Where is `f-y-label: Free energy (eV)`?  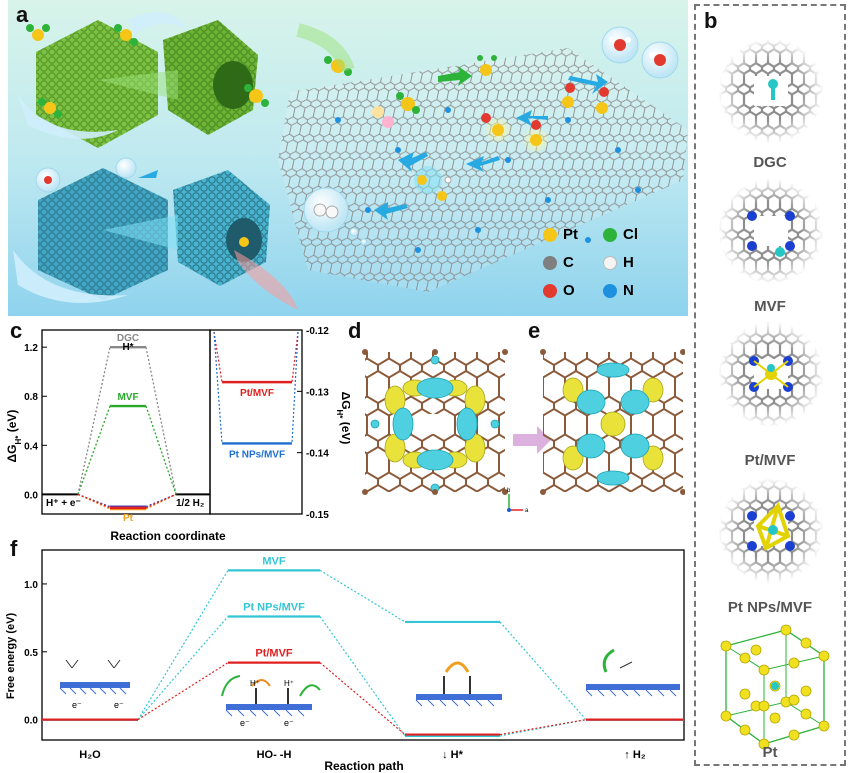 f-y-label: Free energy (eV) is located at coordinates (11, 656).